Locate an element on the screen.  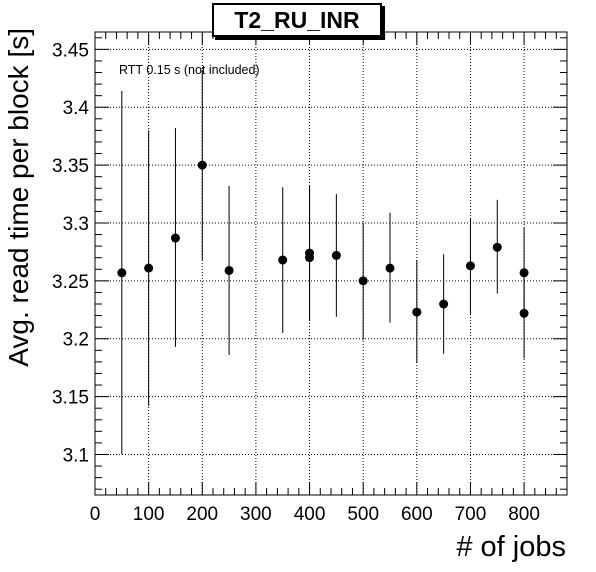
y-axis-label: Avg. read time per block [s] is located at coordinates (18, 197).